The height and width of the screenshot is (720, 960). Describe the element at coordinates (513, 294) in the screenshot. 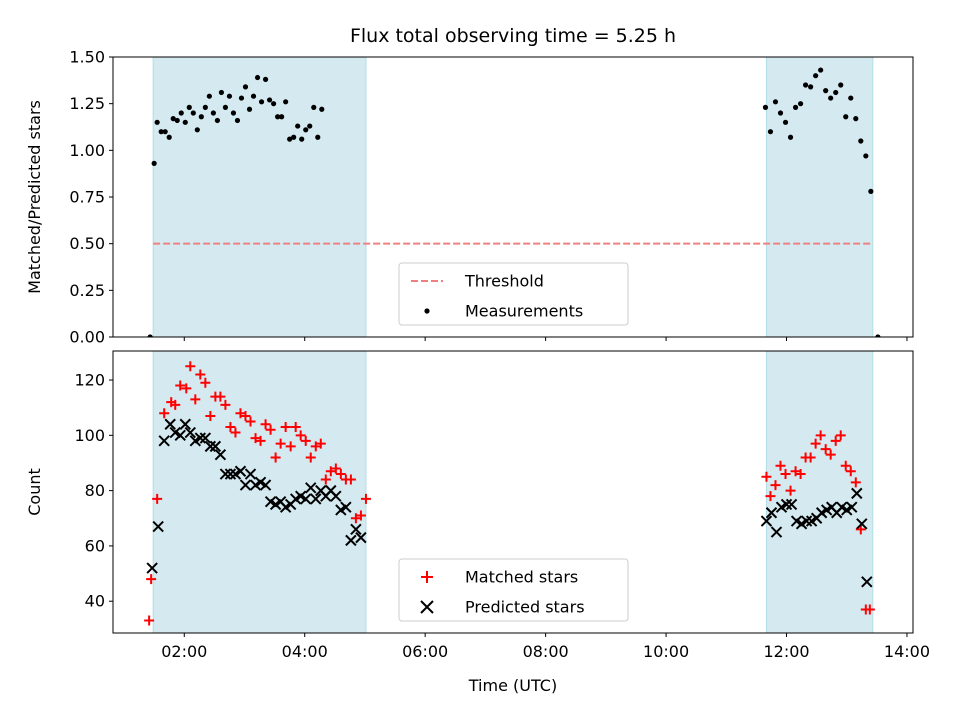

I see `legend: Threshold Measurements` at that location.